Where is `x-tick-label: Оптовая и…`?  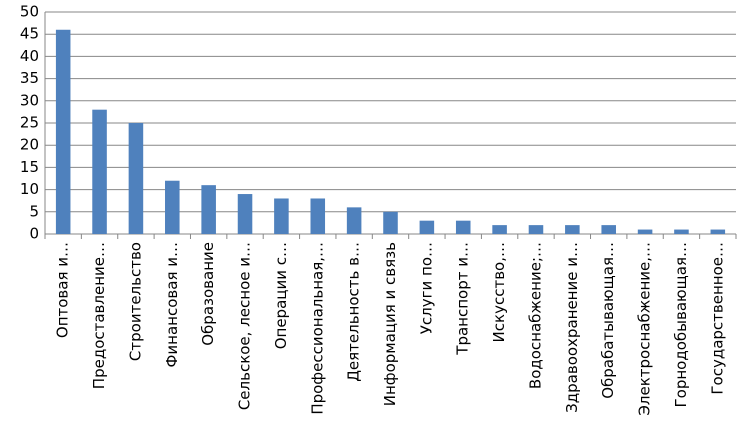
x-tick-label: Оптовая и… is located at coordinates (63, 290).